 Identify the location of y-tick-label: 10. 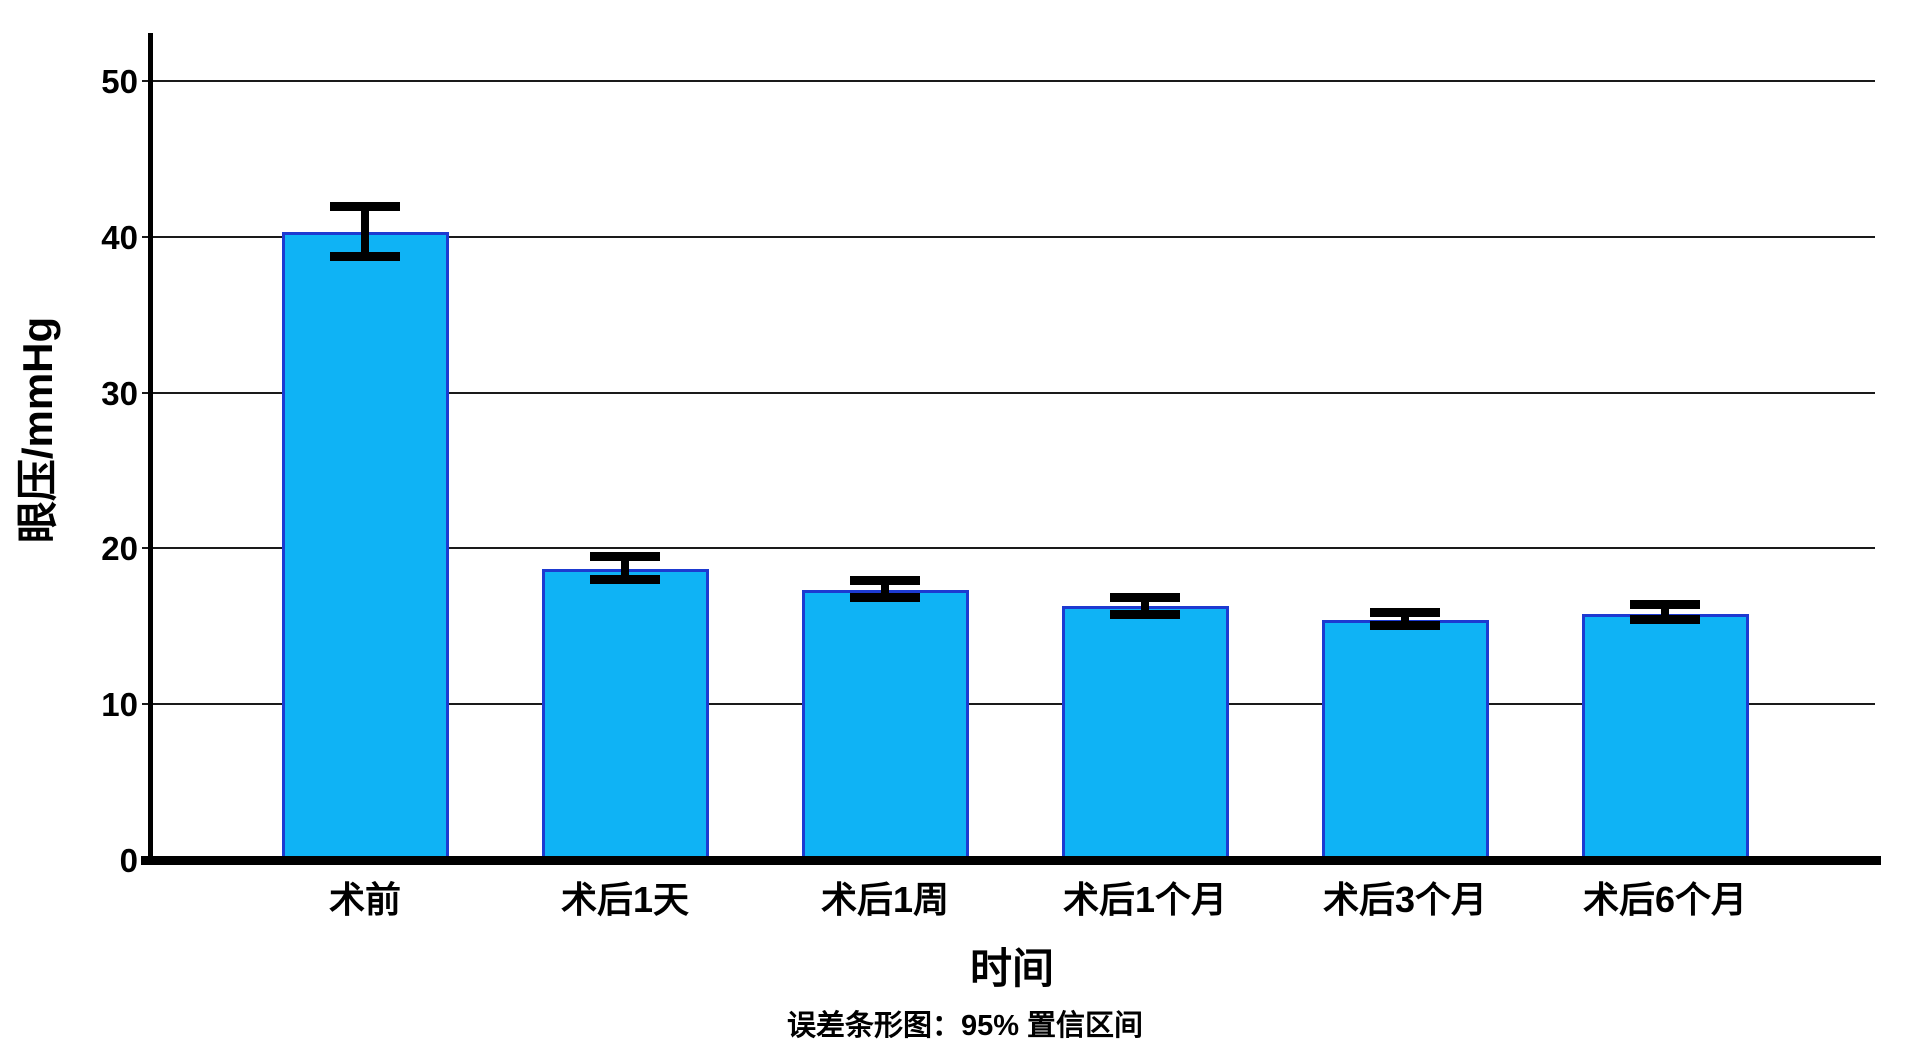
(119, 705).